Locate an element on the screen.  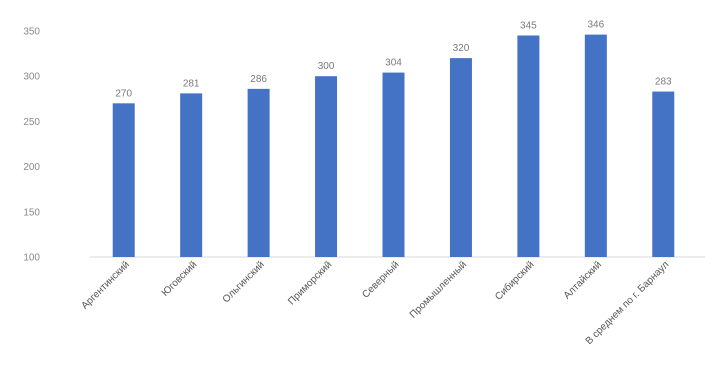
y-tick-label: 300 is located at coordinates (31, 77).